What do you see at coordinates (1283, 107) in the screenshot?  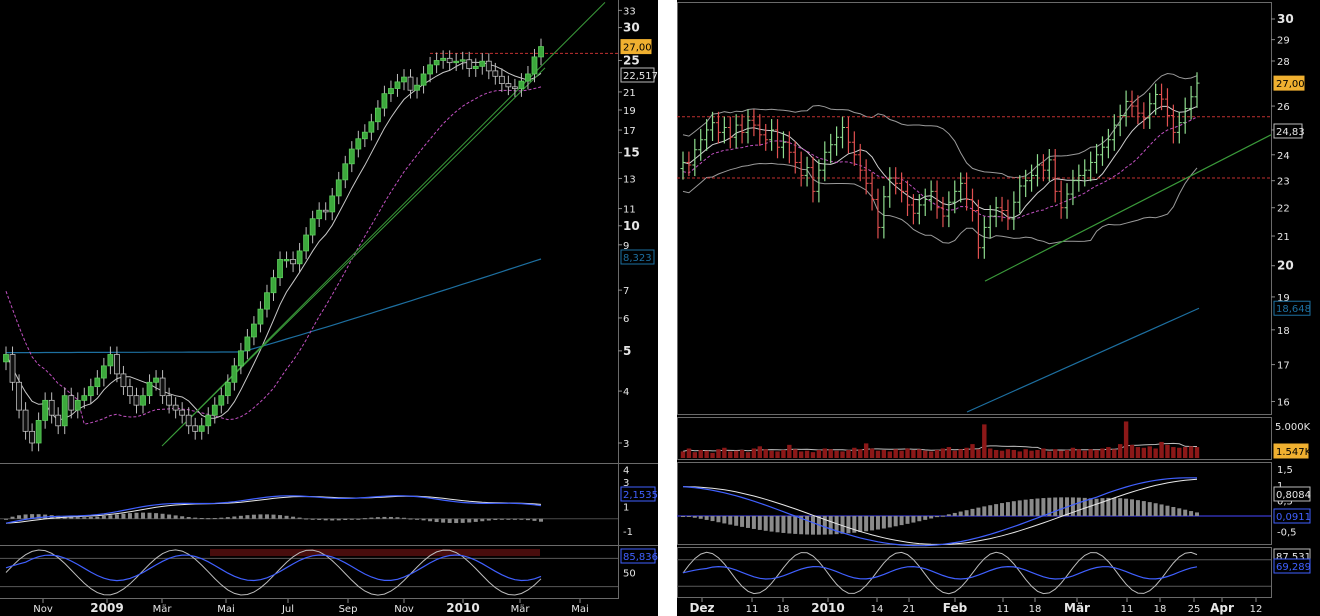 I see `y-tick-label: 26` at bounding box center [1283, 107].